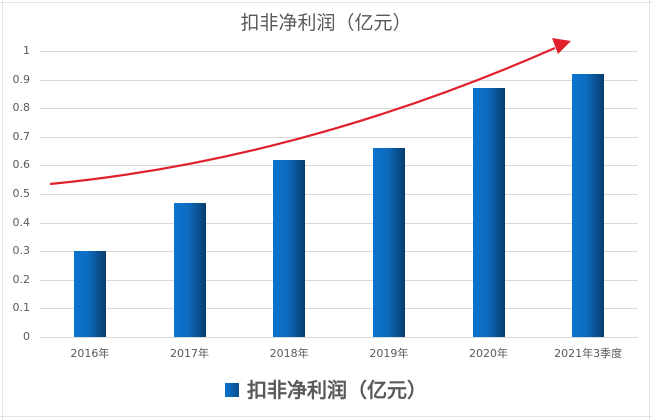  Describe the element at coordinates (488, 353) in the screenshot. I see `x-tick-label: 2020年` at that location.